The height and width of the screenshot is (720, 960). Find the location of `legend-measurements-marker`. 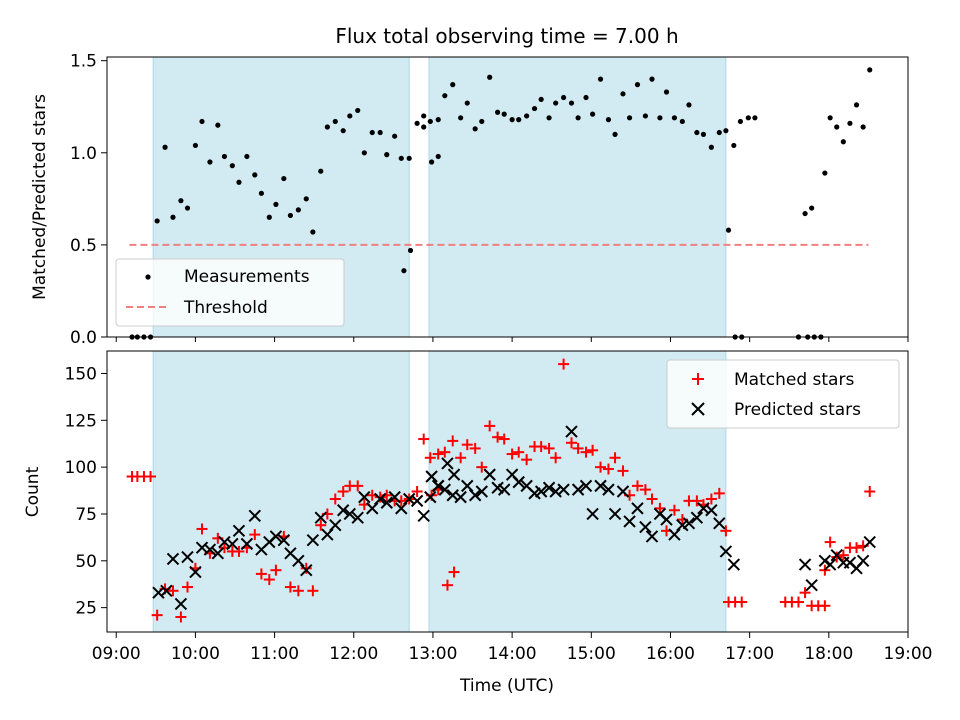

legend-measurements-marker is located at coordinates (148, 277).